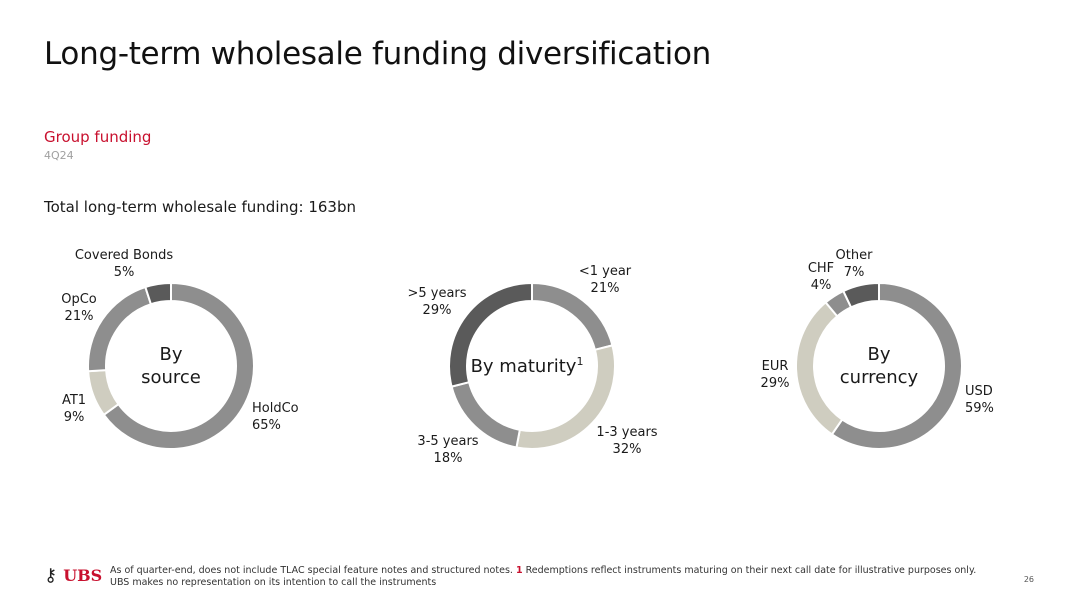  What do you see at coordinates (527, 366) in the screenshot?
I see `center-label: By maturity1` at bounding box center [527, 366].